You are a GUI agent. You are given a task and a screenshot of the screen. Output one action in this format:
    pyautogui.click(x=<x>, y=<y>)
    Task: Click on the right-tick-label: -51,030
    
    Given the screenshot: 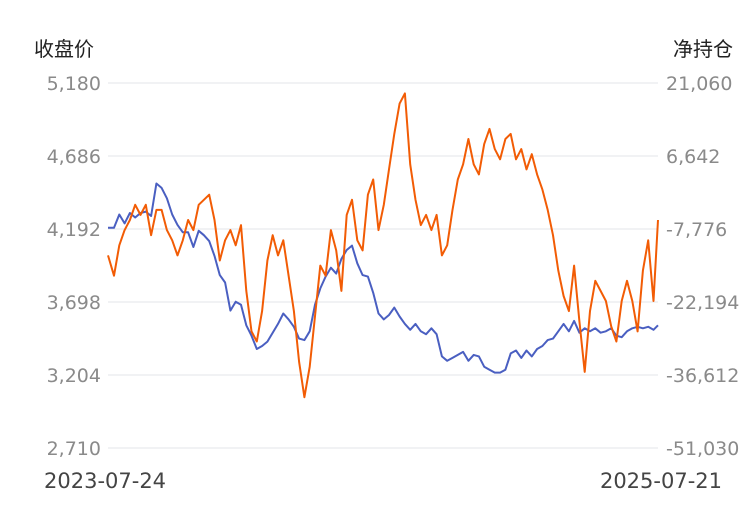 What is the action you would take?
    pyautogui.click(x=702, y=449)
    